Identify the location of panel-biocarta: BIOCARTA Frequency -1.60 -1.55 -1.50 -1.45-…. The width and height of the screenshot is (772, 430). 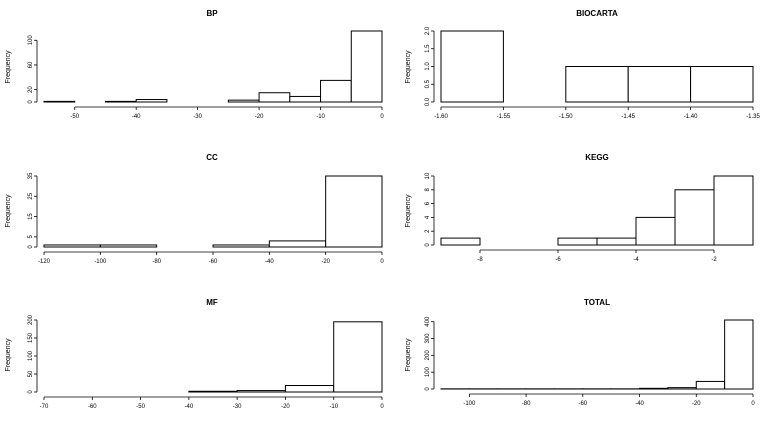
(582, 64).